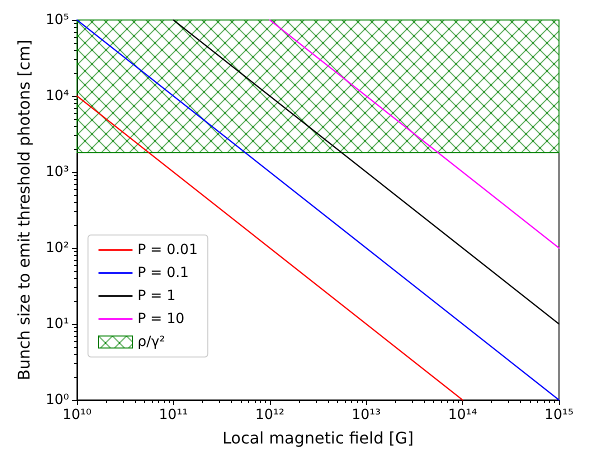 The width and height of the screenshot is (591, 460). Describe the element at coordinates (58, 96) in the screenshot. I see `y-tick-label: 10⁴` at that location.